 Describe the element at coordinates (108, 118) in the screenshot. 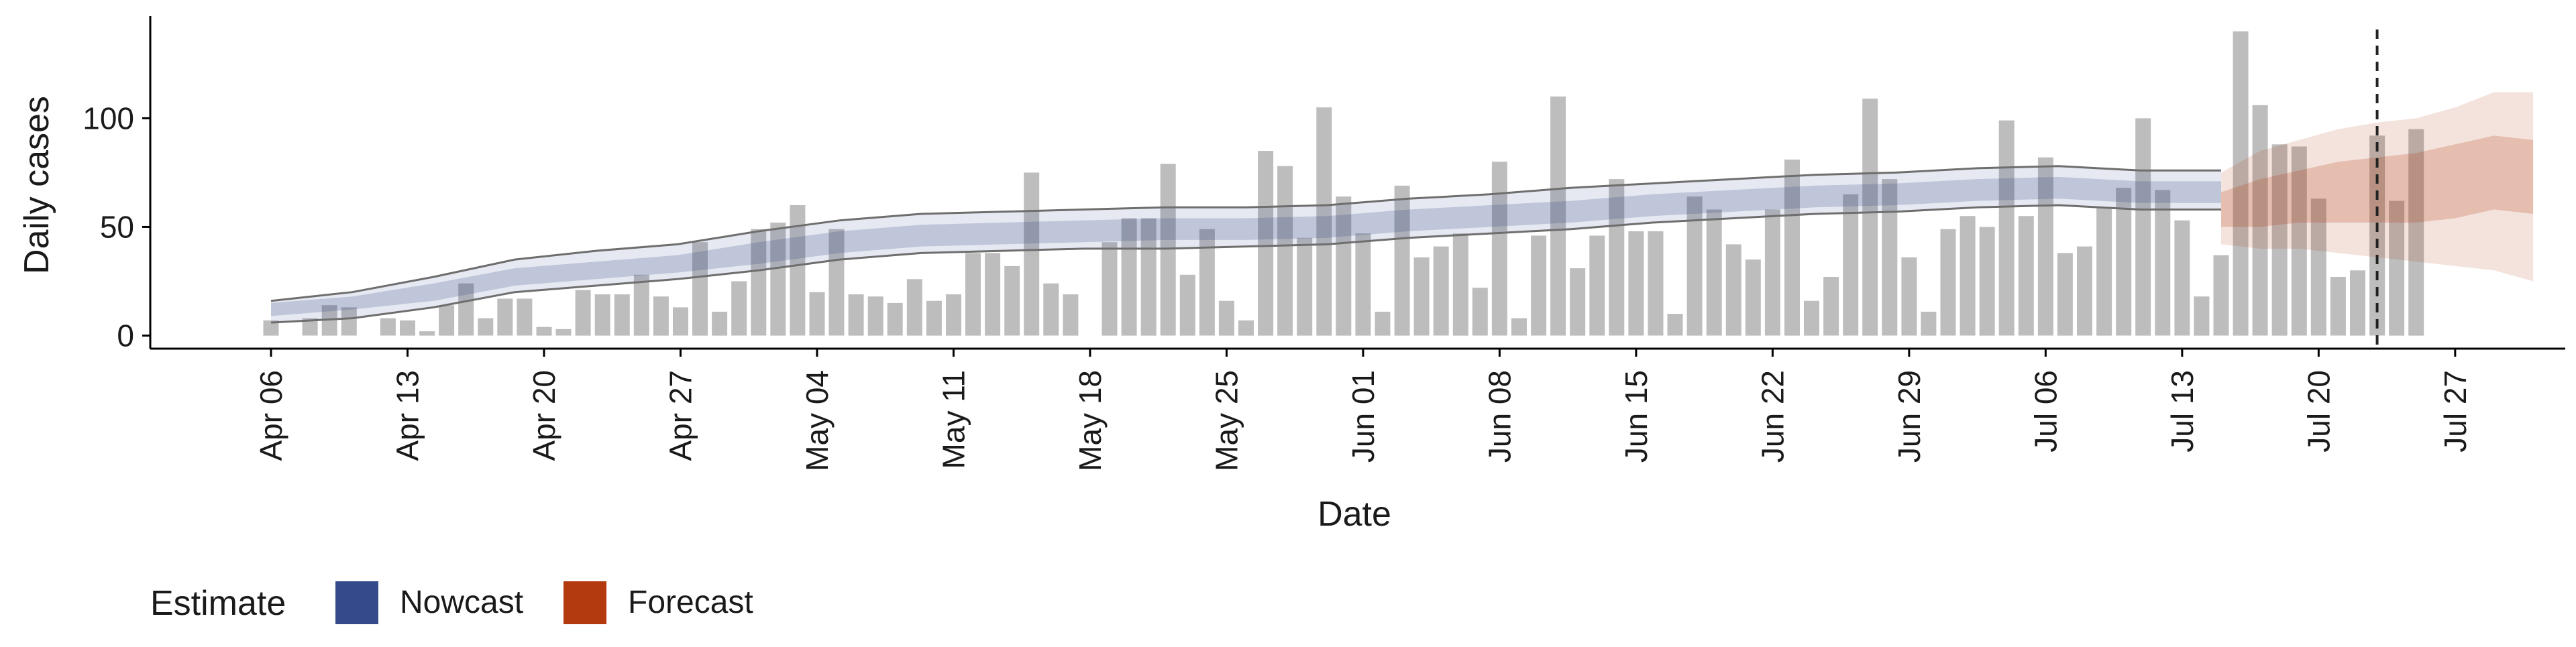

I see `y-tick-label: 100` at that location.